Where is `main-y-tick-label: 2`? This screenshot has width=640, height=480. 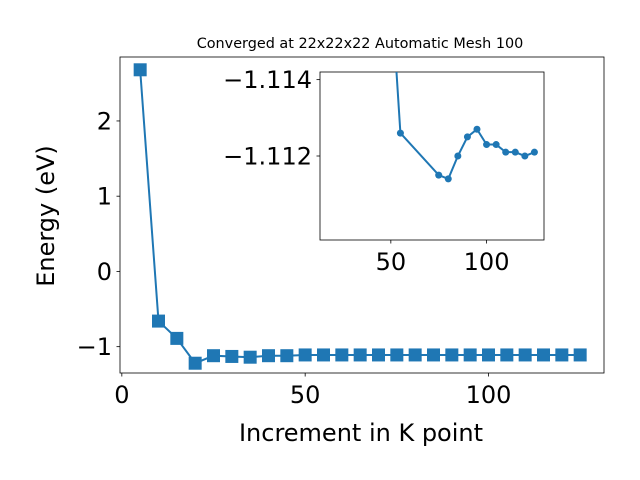
main-y-tick-label: 2 is located at coordinates (104, 121).